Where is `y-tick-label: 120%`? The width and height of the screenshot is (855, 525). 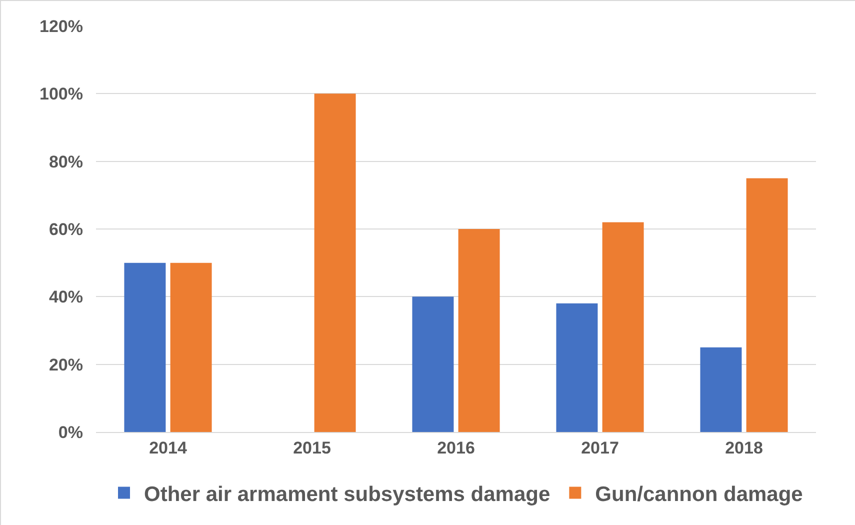 y-tick-label: 120% is located at coordinates (61, 26).